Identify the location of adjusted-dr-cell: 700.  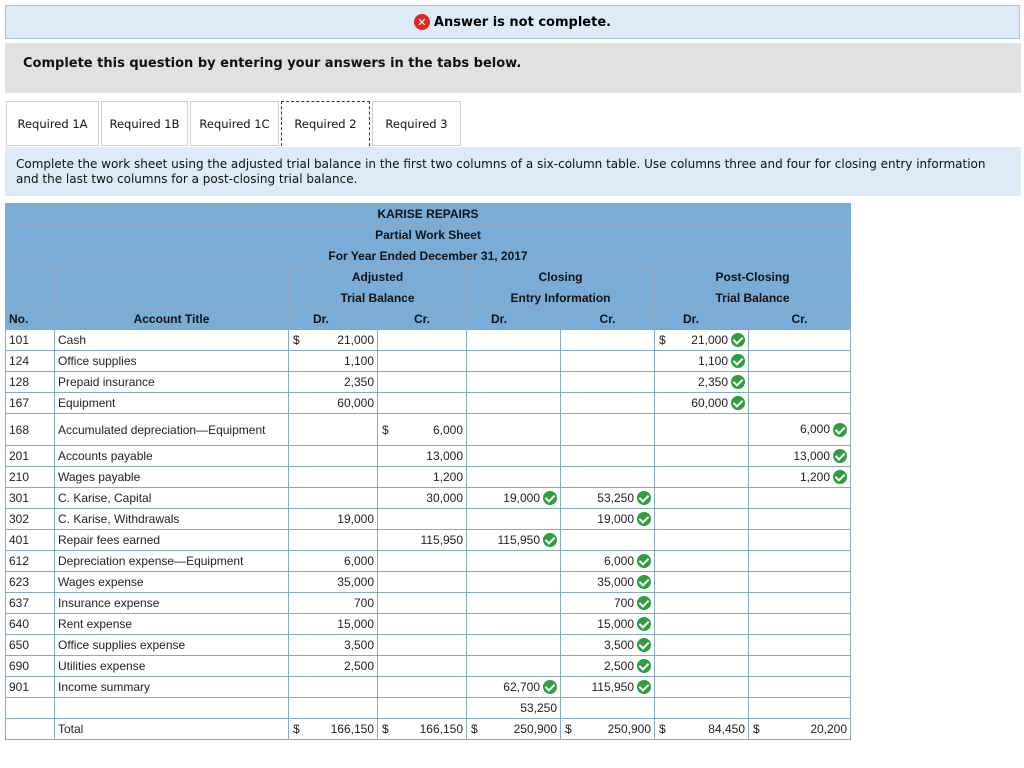
(333, 603).